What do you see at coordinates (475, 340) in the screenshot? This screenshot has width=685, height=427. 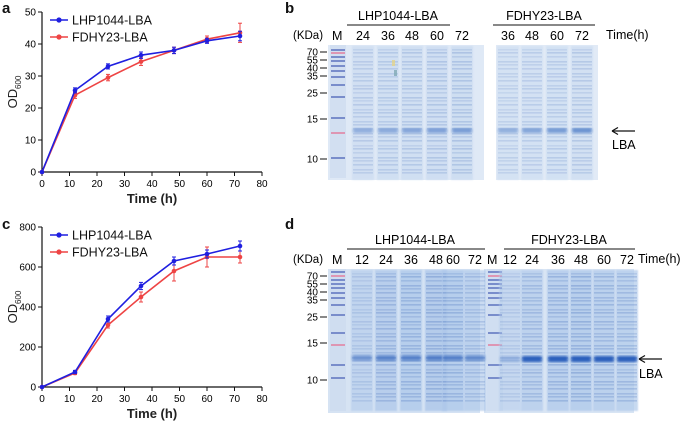 I see `gel-d-lane` at bounding box center [475, 340].